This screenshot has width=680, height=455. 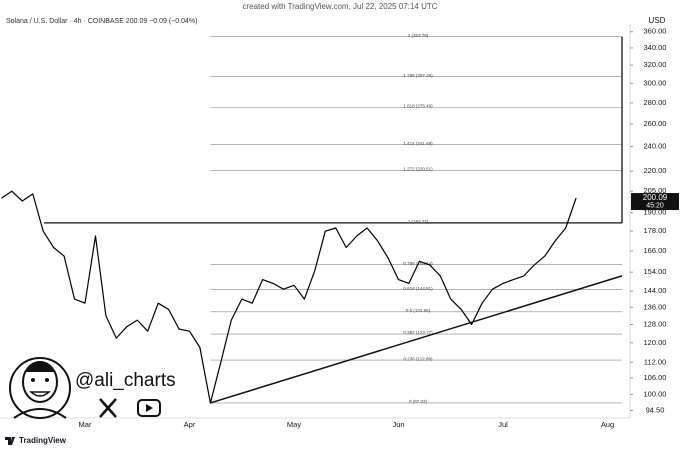 What do you see at coordinates (40, 388) in the screenshot?
I see `avatar` at bounding box center [40, 388].